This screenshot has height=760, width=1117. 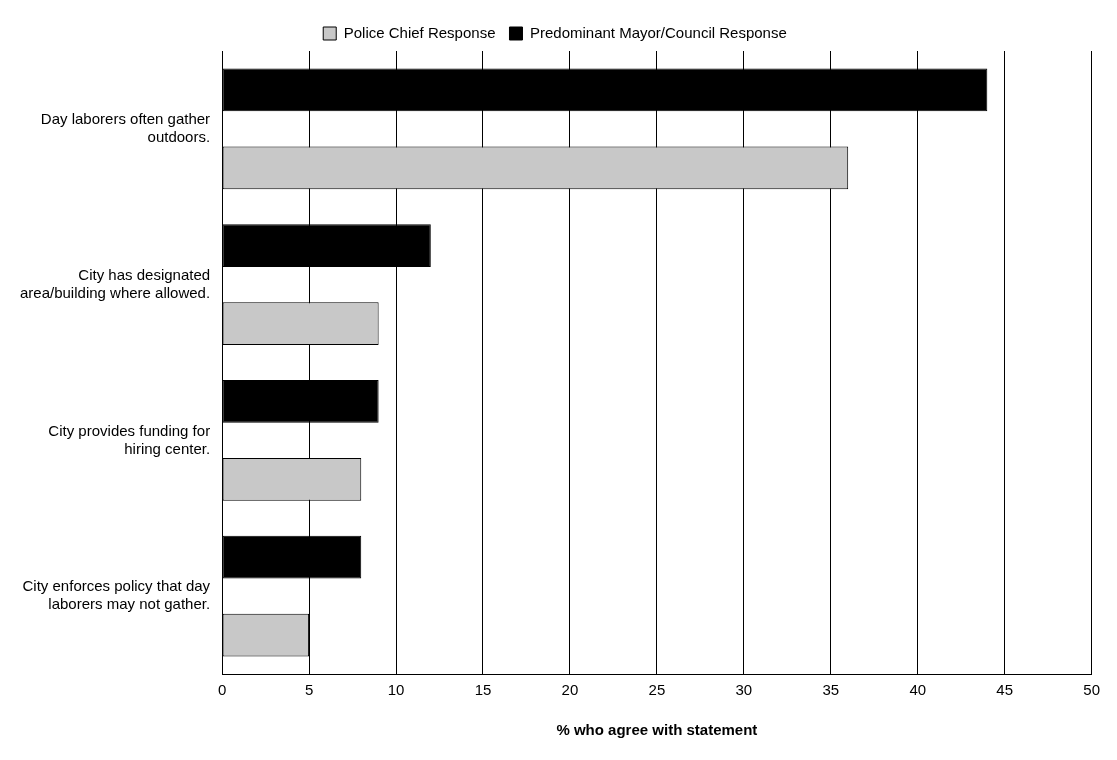 What do you see at coordinates (419, 32) in the screenshot?
I see `legend-label: Police Chief Response` at bounding box center [419, 32].